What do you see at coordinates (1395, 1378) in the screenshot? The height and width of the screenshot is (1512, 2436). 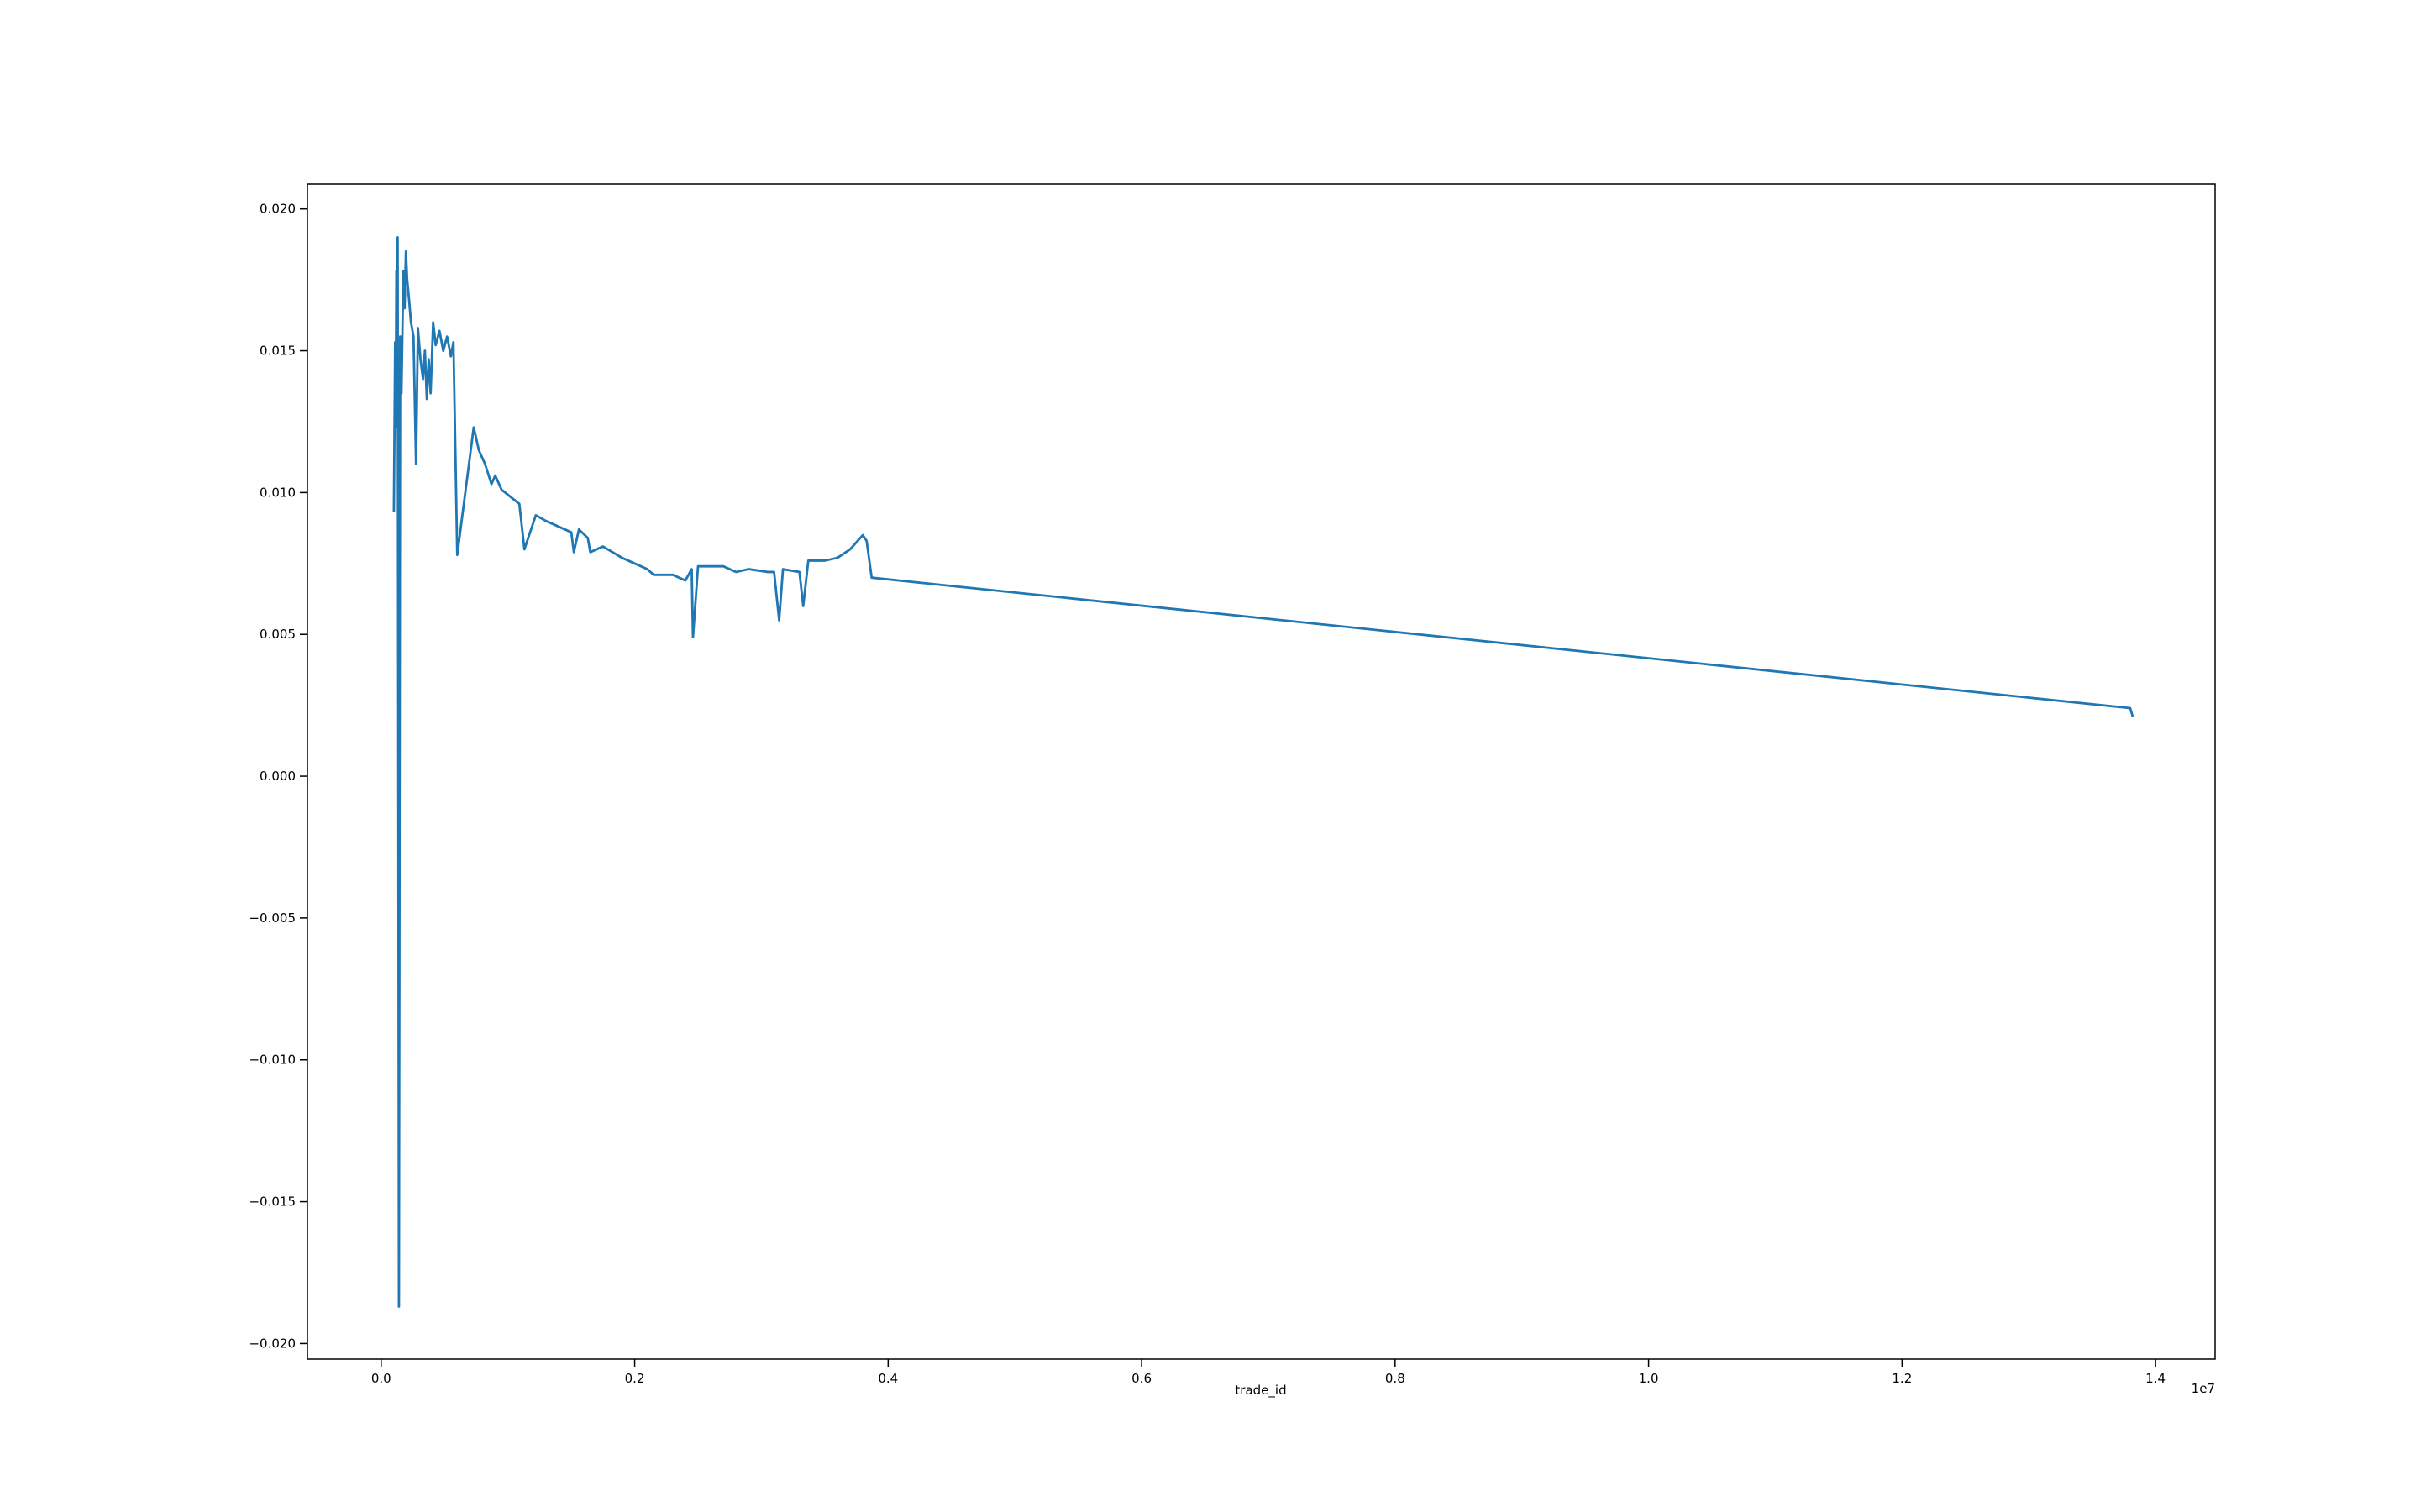 I see `x-tick-label: 0.8` at bounding box center [1395, 1378].